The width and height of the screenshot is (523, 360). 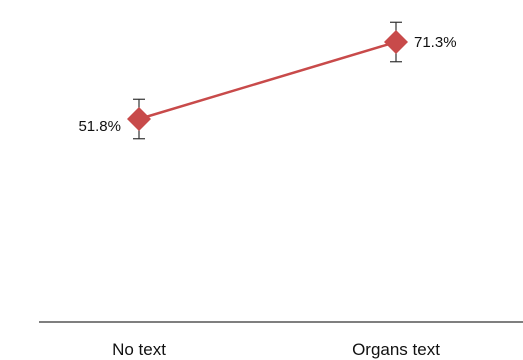 I want to click on x-tick-label: Organs text, so click(x=396, y=349).